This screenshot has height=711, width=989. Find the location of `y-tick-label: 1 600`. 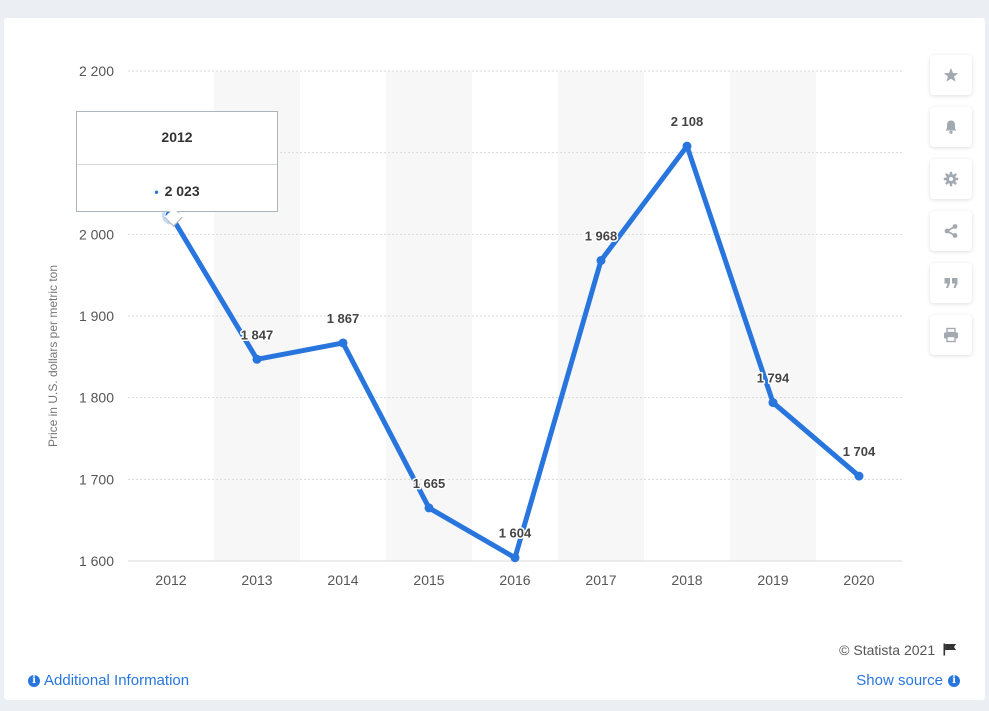

y-tick-label: 1 600 is located at coordinates (96, 561).